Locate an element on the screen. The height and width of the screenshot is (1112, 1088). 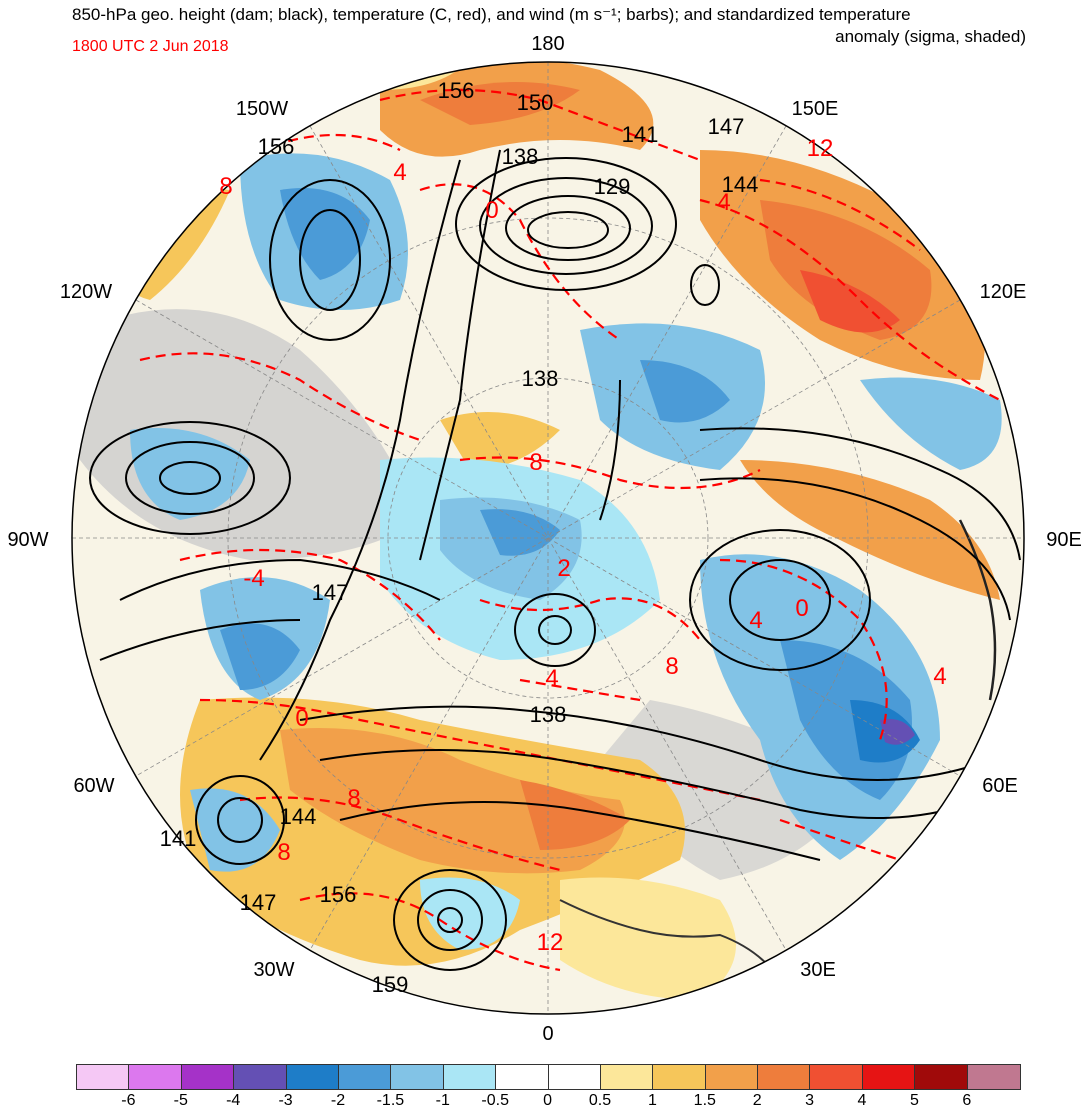
colorbar-tick-label: 5 is located at coordinates (914, 1100).